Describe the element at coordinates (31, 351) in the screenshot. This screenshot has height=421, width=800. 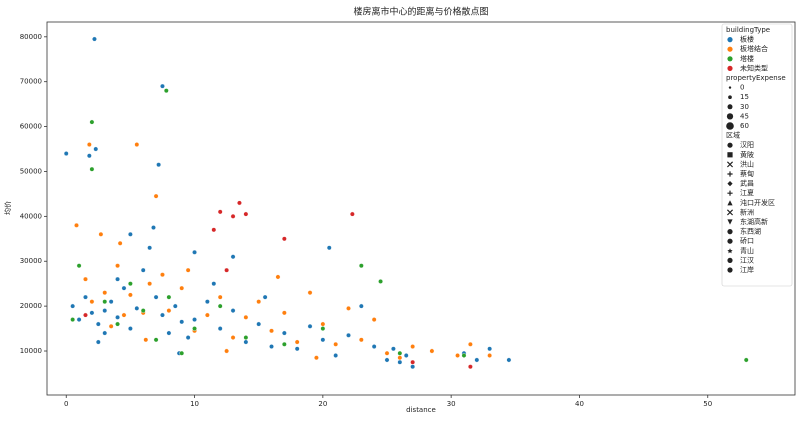
I see `y-tick-label: 10000` at that location.